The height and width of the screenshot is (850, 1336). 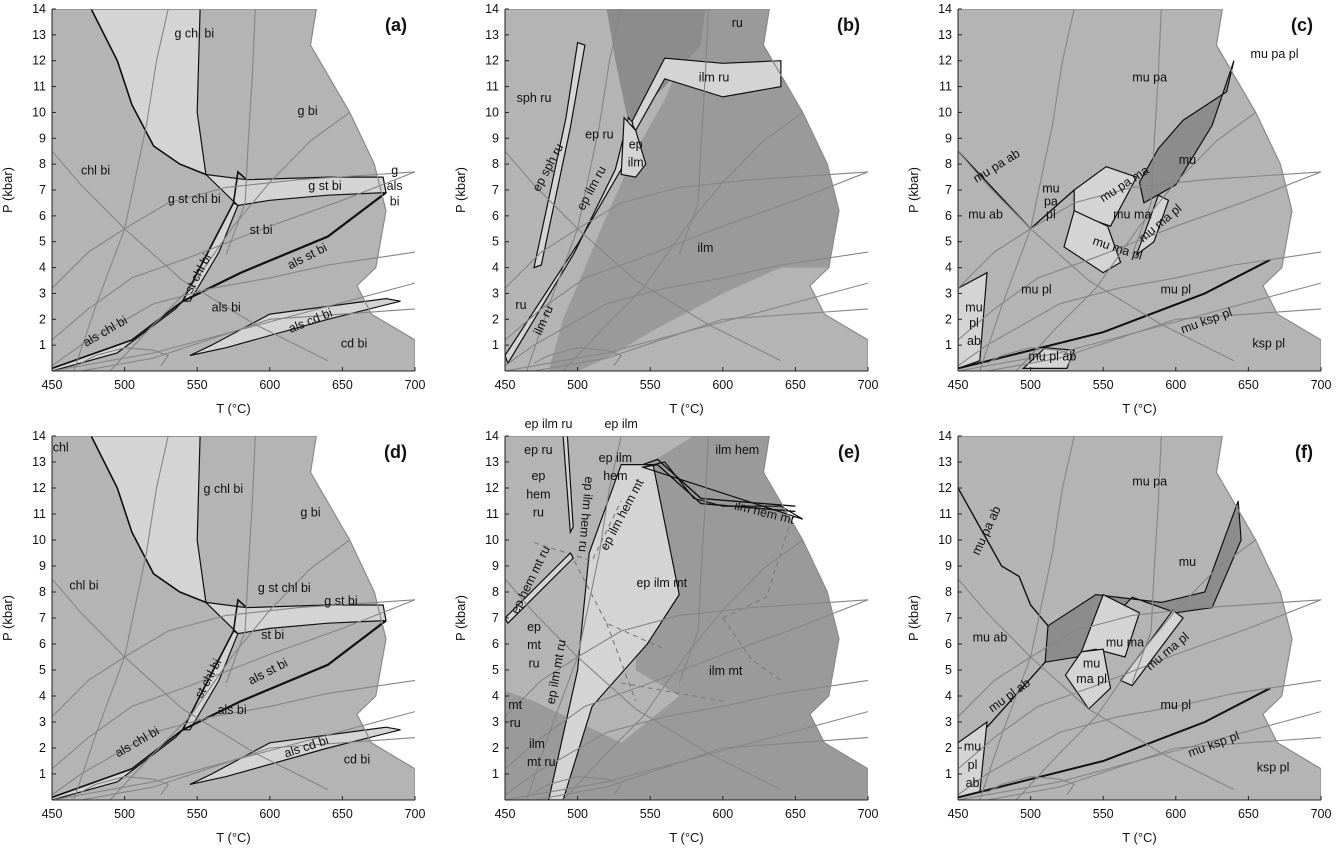 What do you see at coordinates (1302, 25) in the screenshot?
I see `panel-label: (c)` at bounding box center [1302, 25].